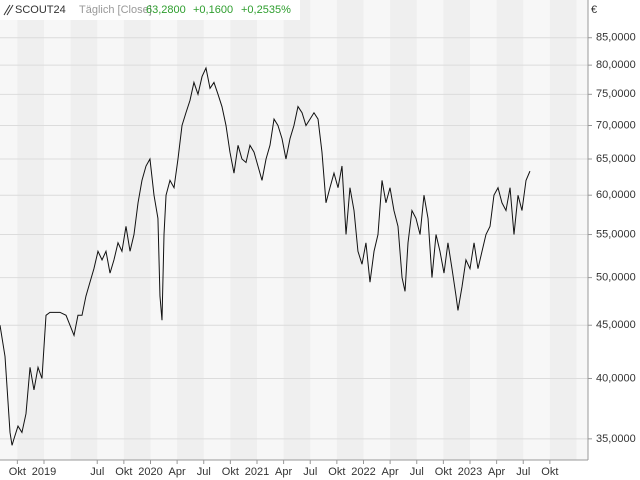 This screenshot has height=480, width=640. I want to click on y-tick-label: 75,0000, so click(616, 94).